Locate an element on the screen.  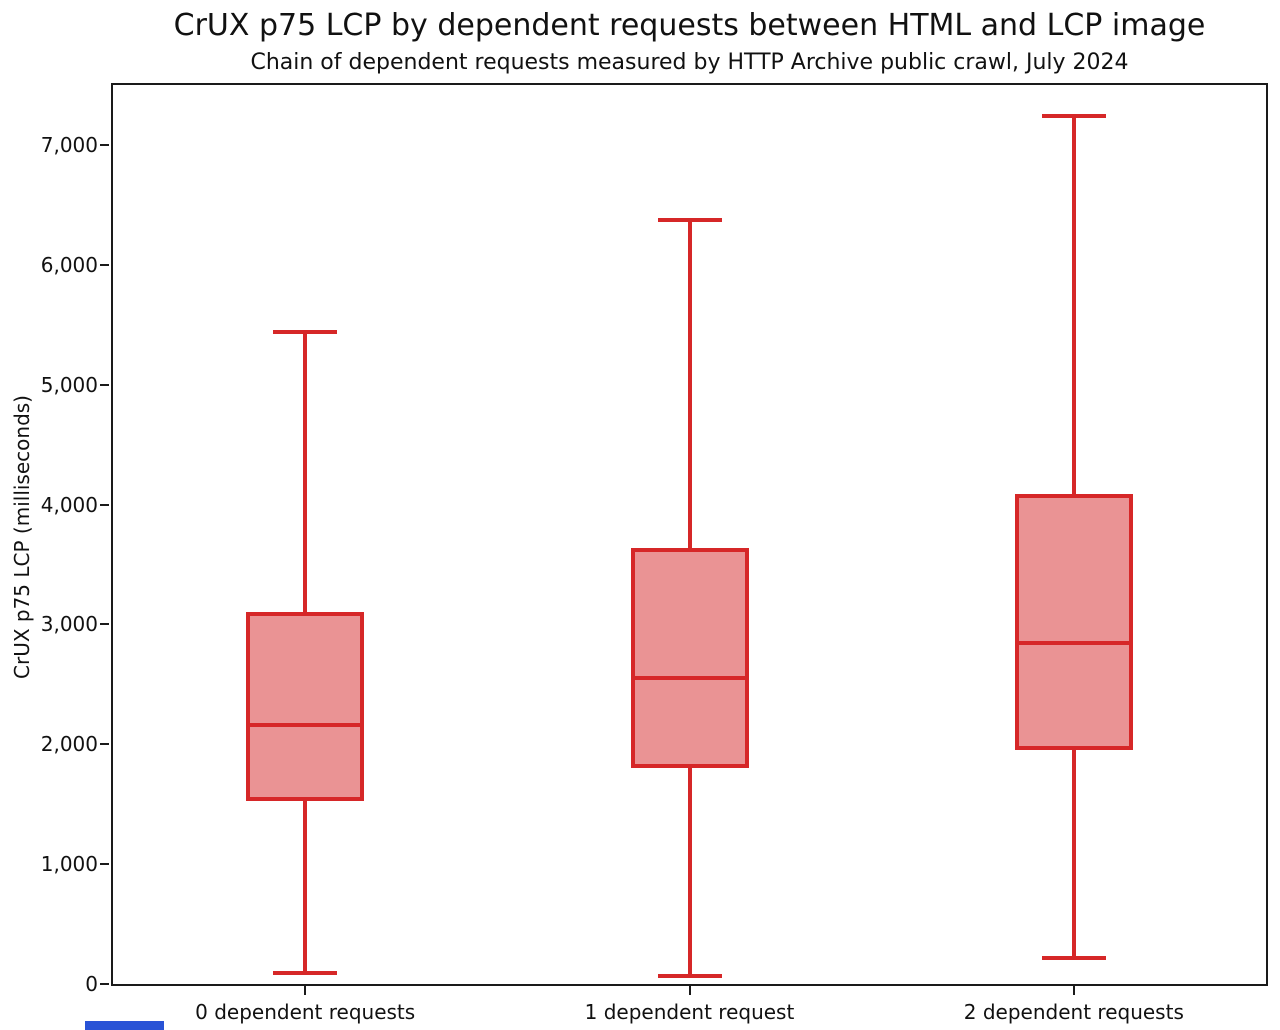
y-tick-label: 5,000 is located at coordinates (69, 384).